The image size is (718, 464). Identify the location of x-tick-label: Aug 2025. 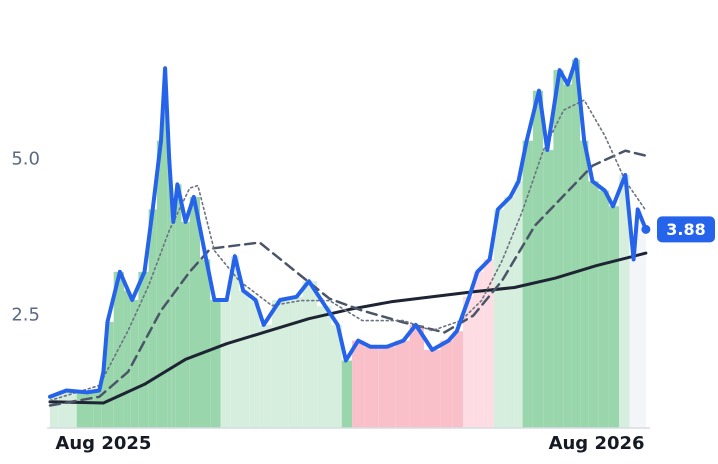
(103, 443).